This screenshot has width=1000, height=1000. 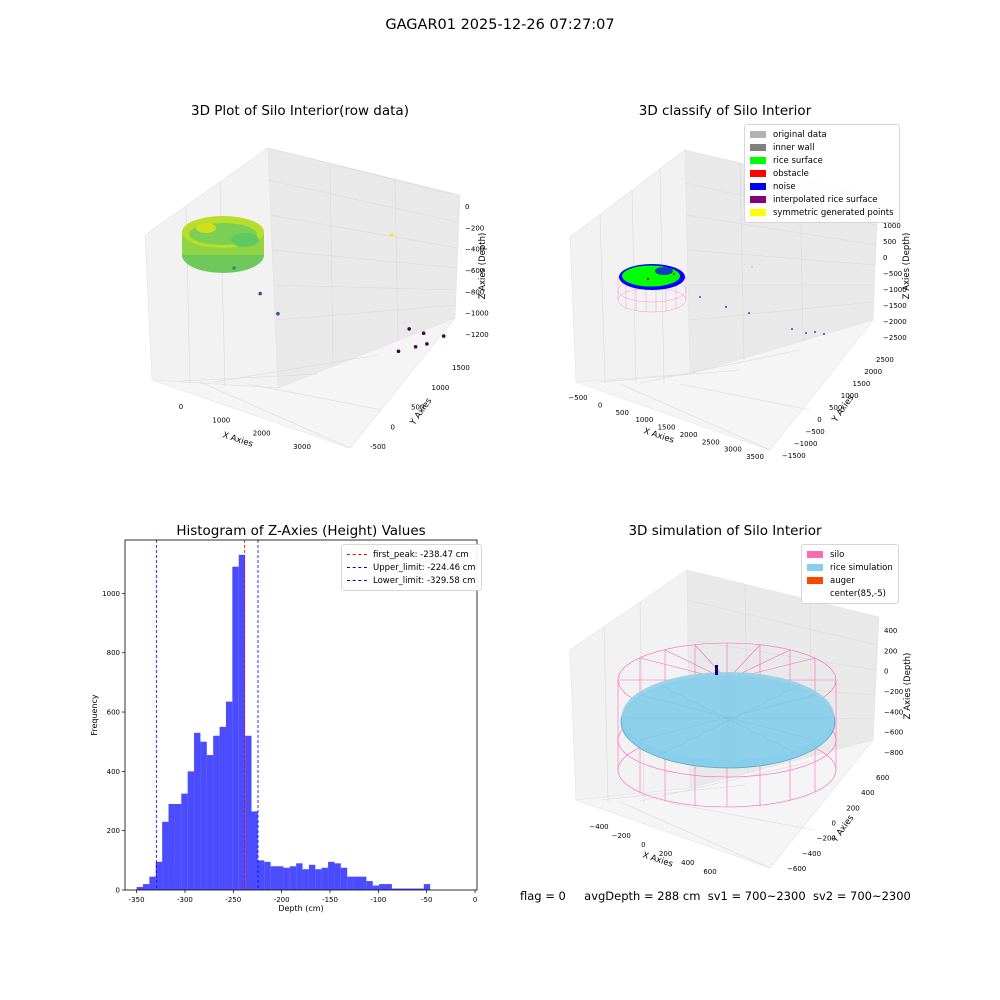 What do you see at coordinates (378, 900) in the screenshot?
I see `histogram-x-tick: -100` at bounding box center [378, 900].